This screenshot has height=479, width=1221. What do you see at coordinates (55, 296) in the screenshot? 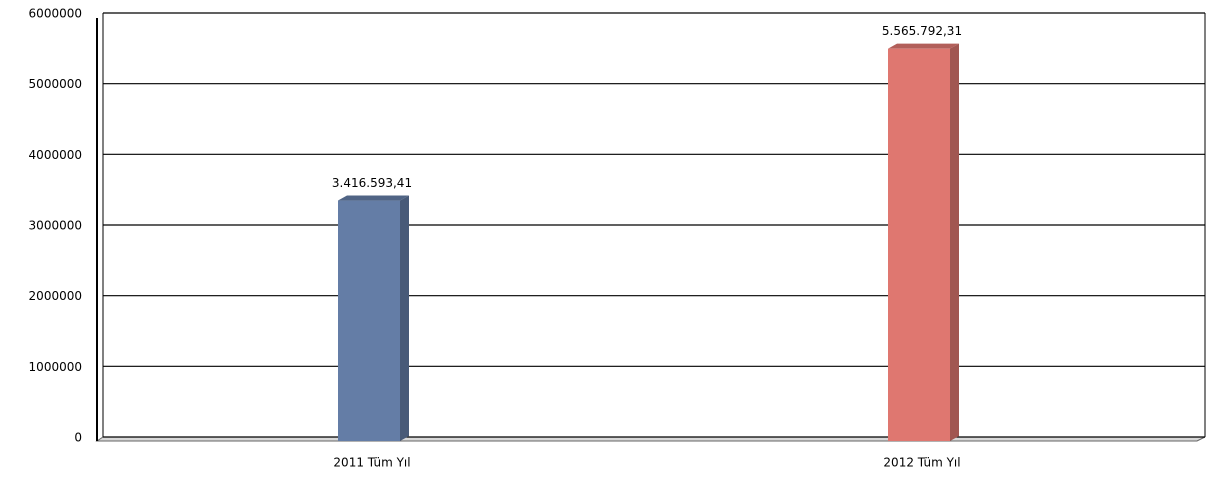
I see `y-tick-label: 2000000` at bounding box center [55, 296].